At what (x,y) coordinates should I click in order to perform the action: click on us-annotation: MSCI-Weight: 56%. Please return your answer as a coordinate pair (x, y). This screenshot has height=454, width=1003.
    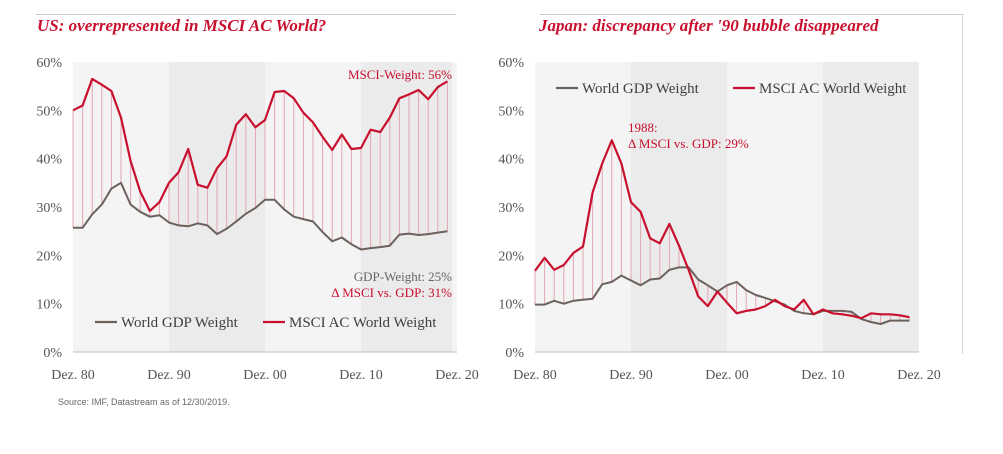
    Looking at the image, I should click on (400, 74).